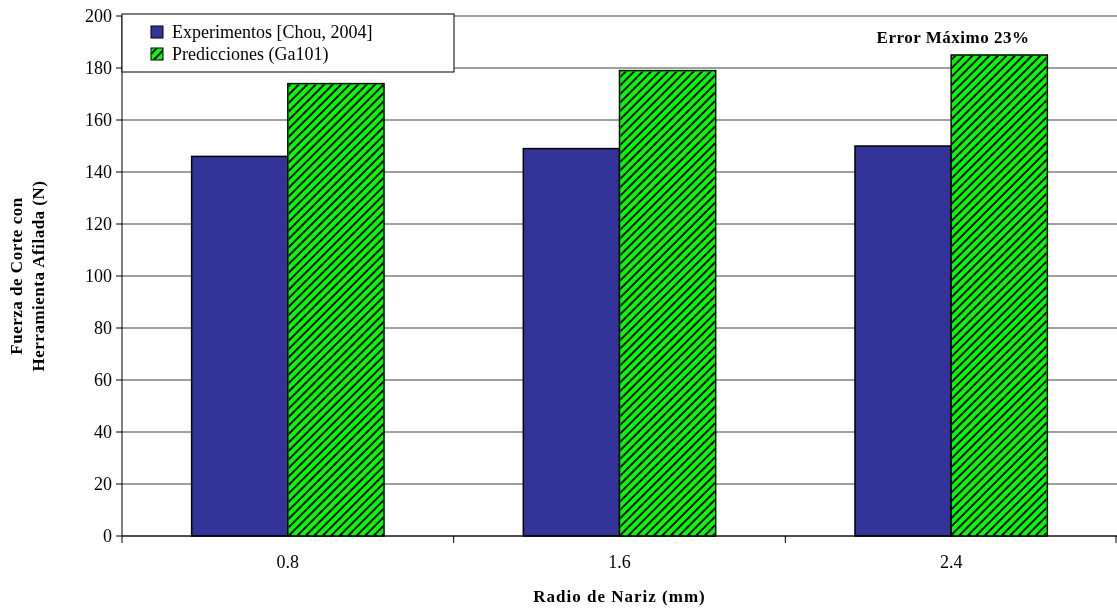 The height and width of the screenshot is (613, 1117). Describe the element at coordinates (98, 172) in the screenshot. I see `y-tick-label: 140` at that location.